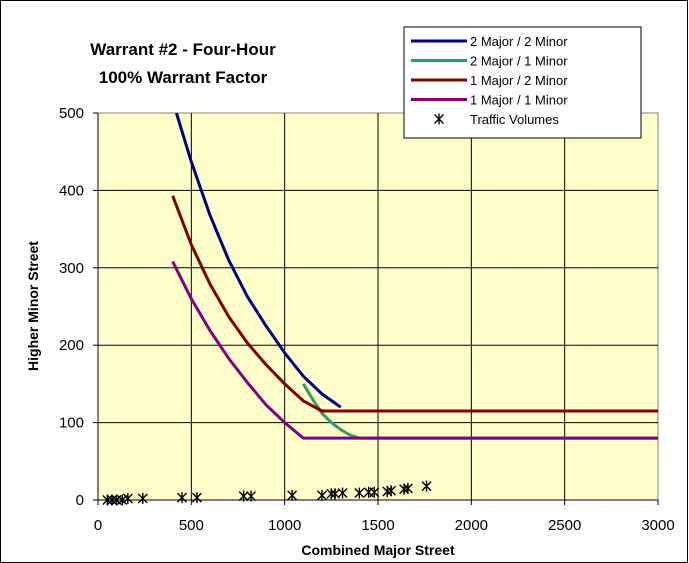 This screenshot has height=563, width=689. I want to click on x-tick-label: 1500, so click(377, 525).